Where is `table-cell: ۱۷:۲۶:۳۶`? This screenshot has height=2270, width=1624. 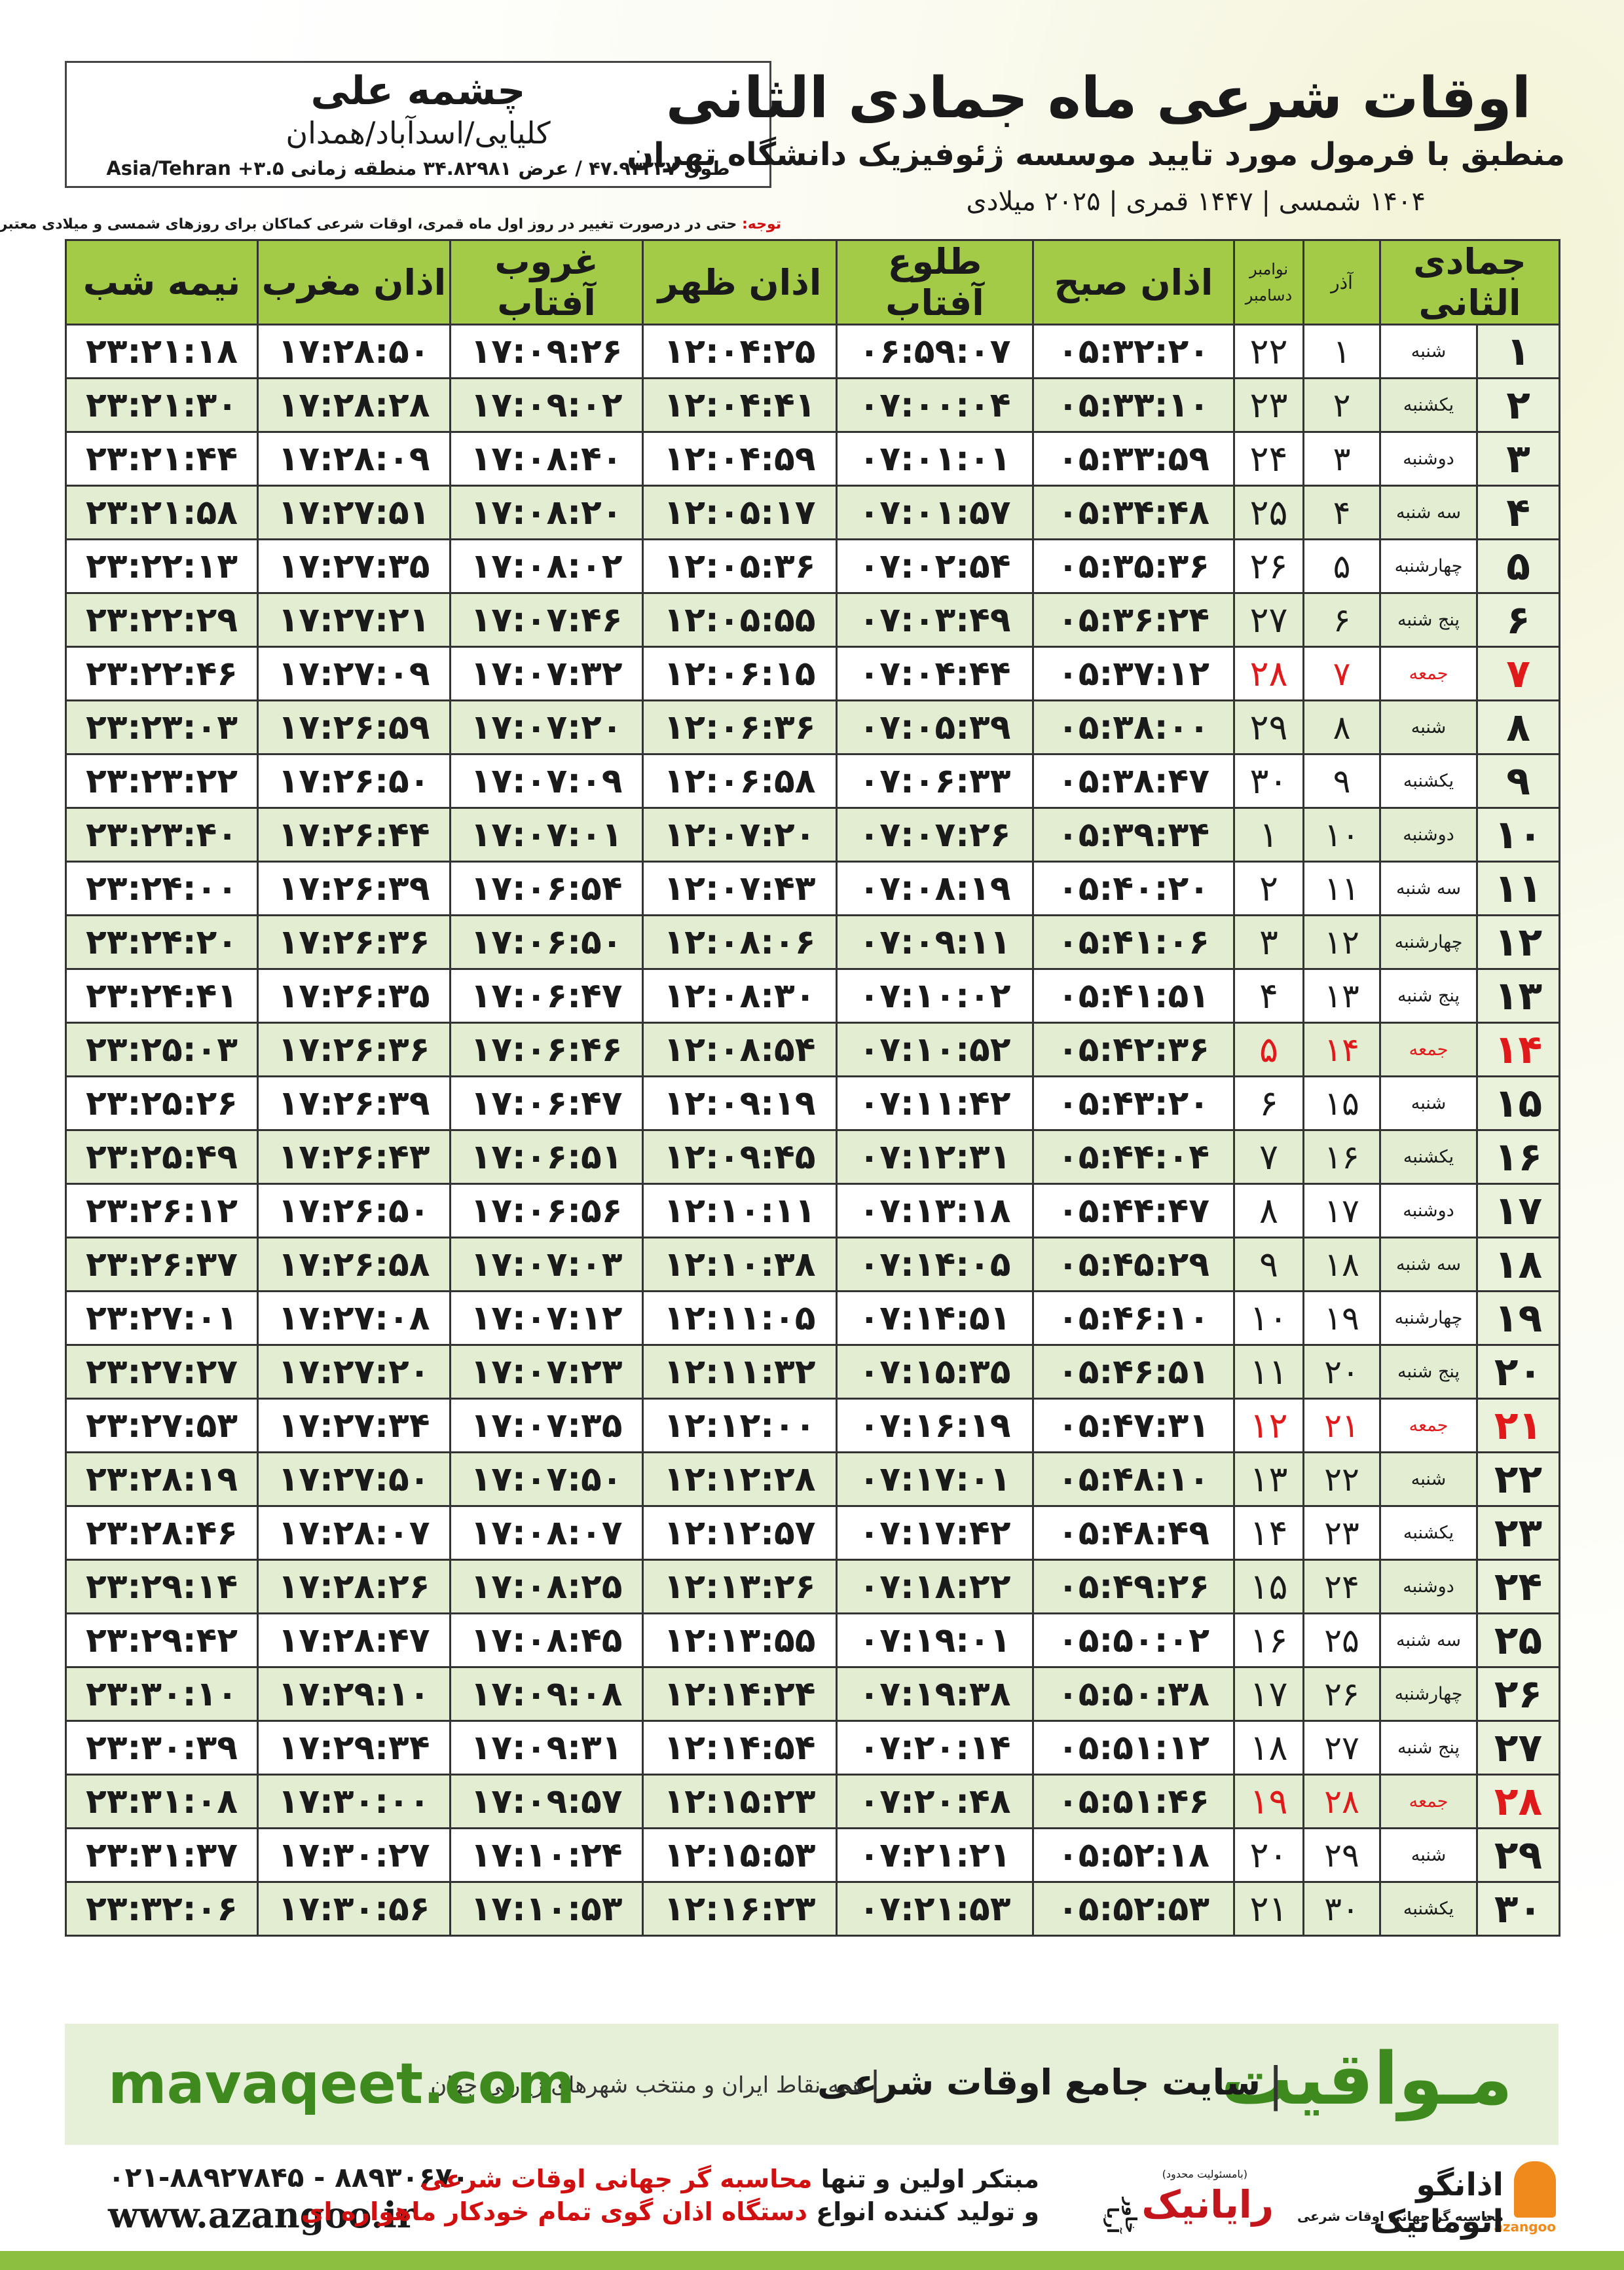 table-cell: ۱۷:۲۶:۳۶ is located at coordinates (354, 942).